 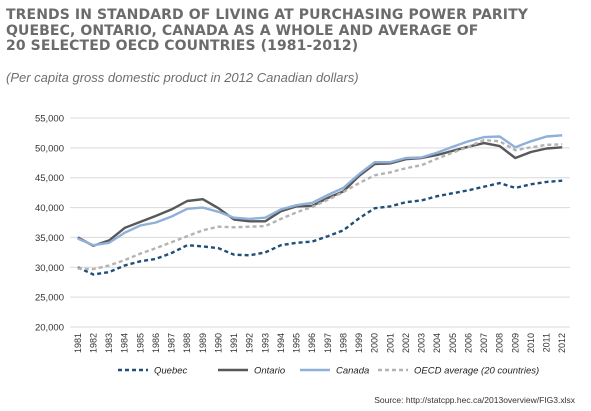 I want to click on x-tick-label: 1995, so click(x=297, y=343).